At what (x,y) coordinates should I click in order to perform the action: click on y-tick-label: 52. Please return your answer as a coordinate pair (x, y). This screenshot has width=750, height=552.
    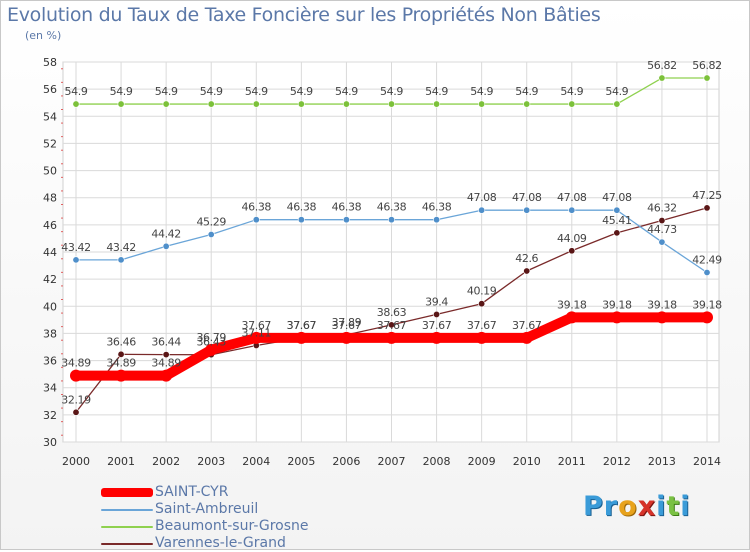
    Looking at the image, I should click on (50, 143).